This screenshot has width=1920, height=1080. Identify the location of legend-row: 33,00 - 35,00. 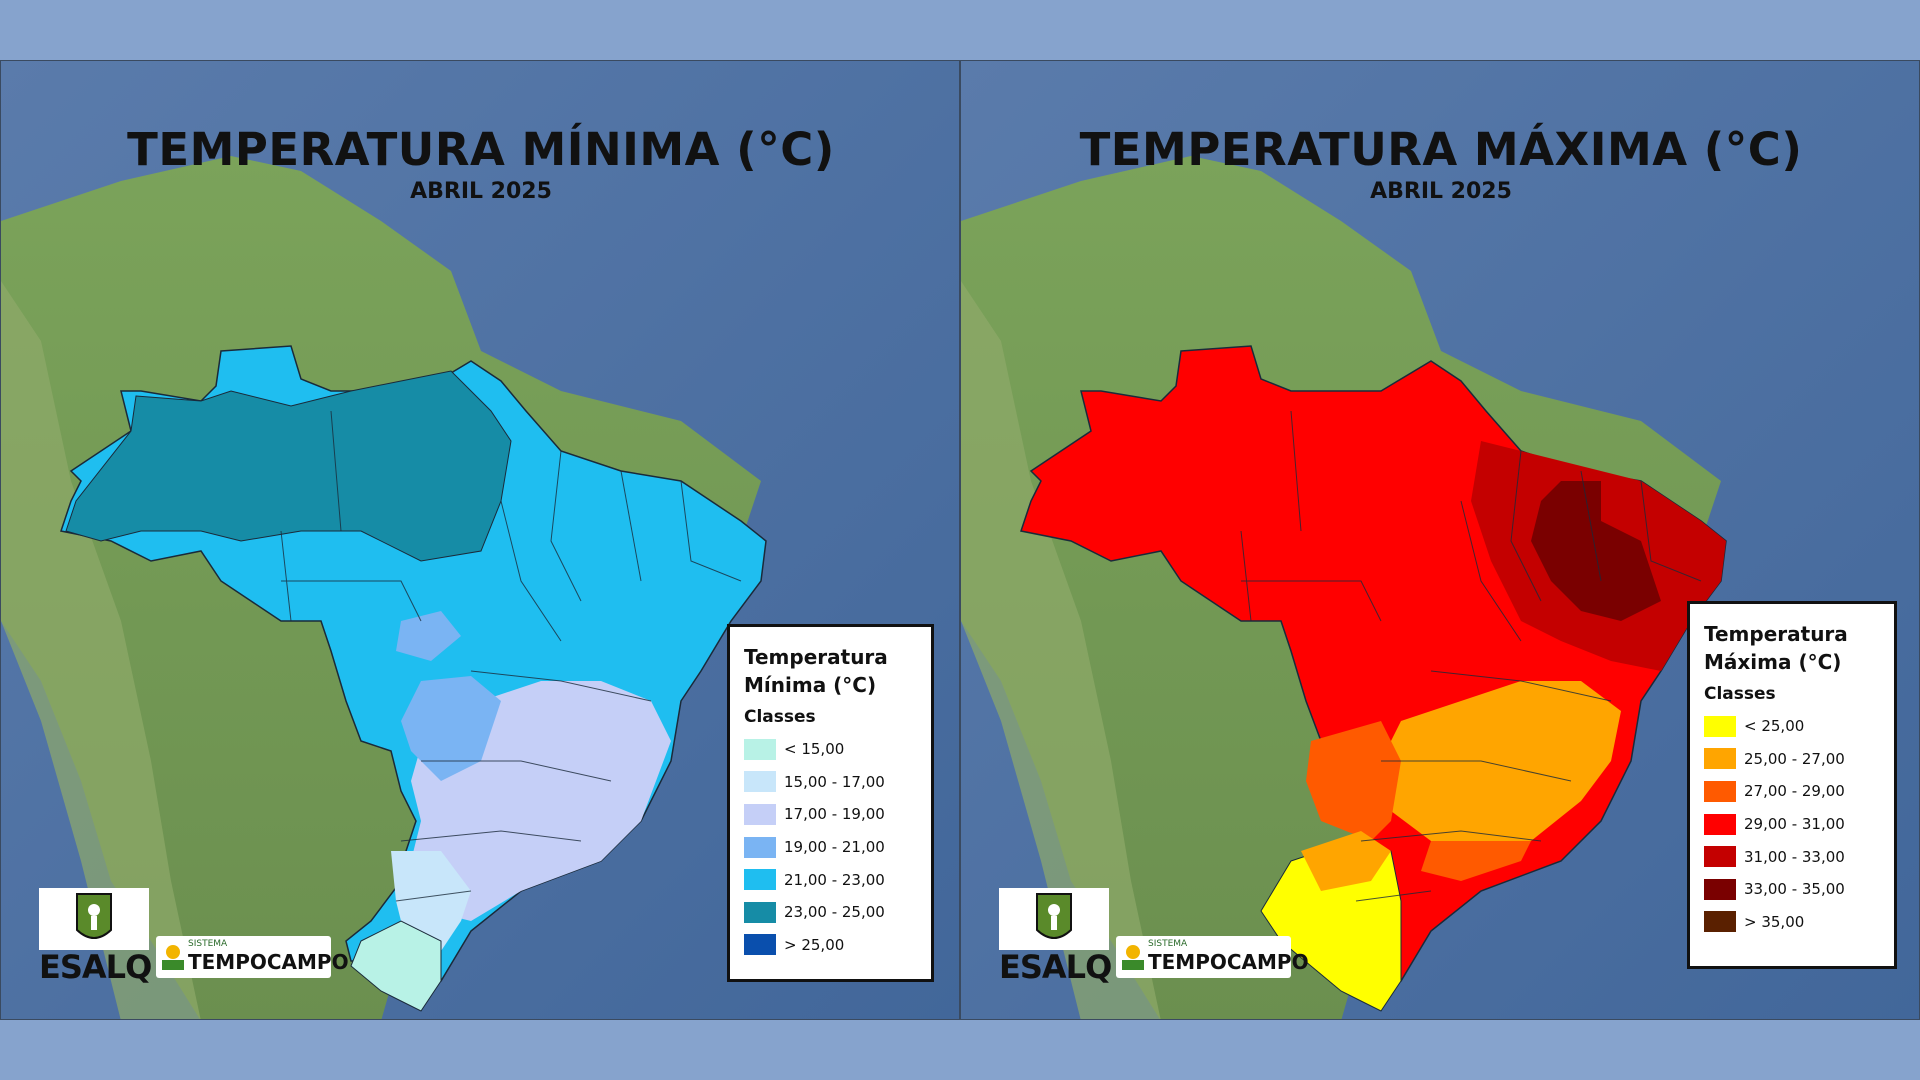
(1792, 889).